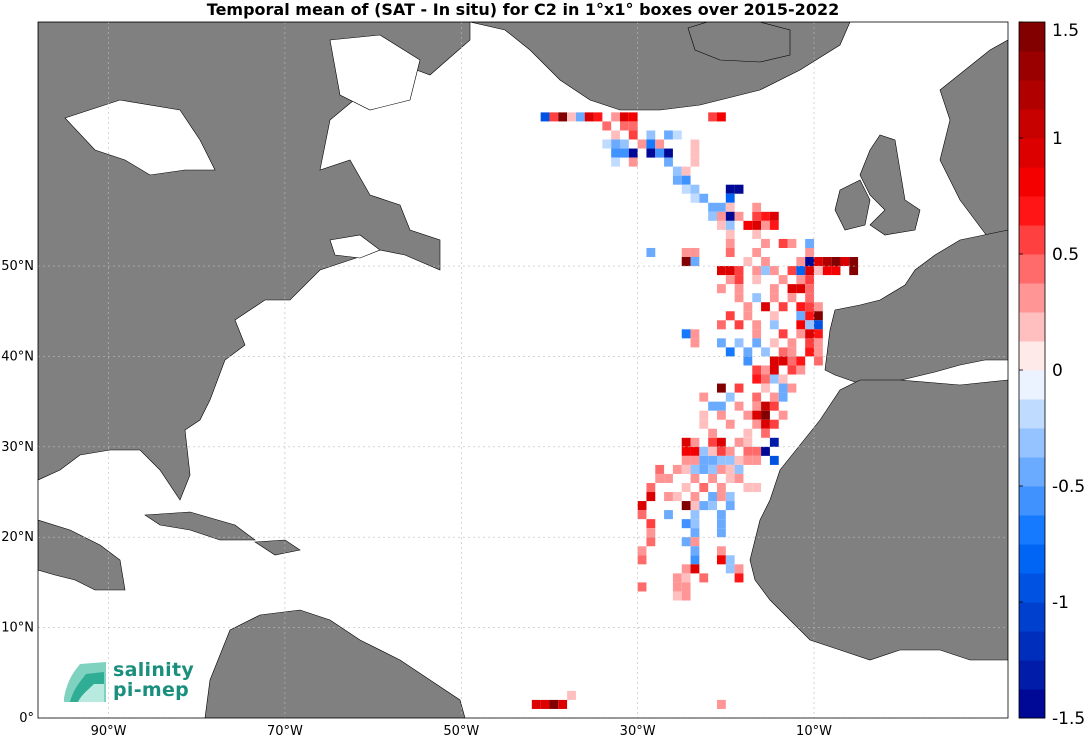  Describe the element at coordinates (355, 246) in the screenshot. I see `water-gulf-st-lawrence` at that location.